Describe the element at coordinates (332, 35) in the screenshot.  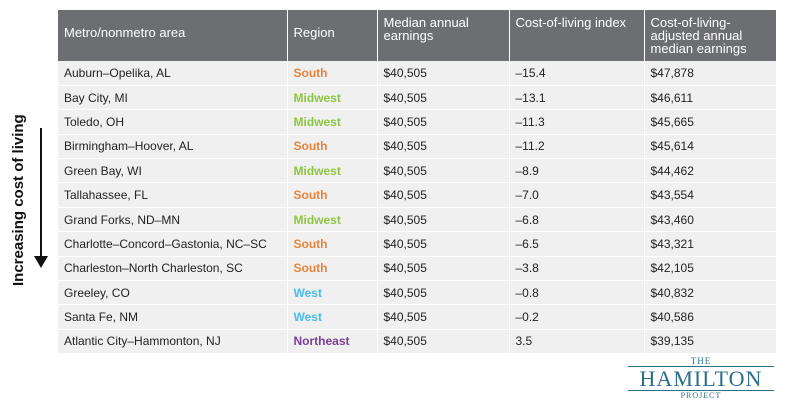
I see `header-region: Region` at that location.